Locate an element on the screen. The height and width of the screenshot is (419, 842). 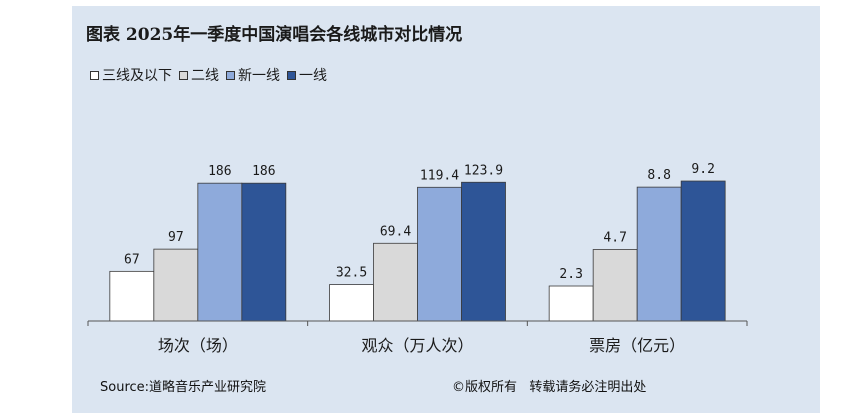
legend-swatch-tier2 is located at coordinates (183, 75).